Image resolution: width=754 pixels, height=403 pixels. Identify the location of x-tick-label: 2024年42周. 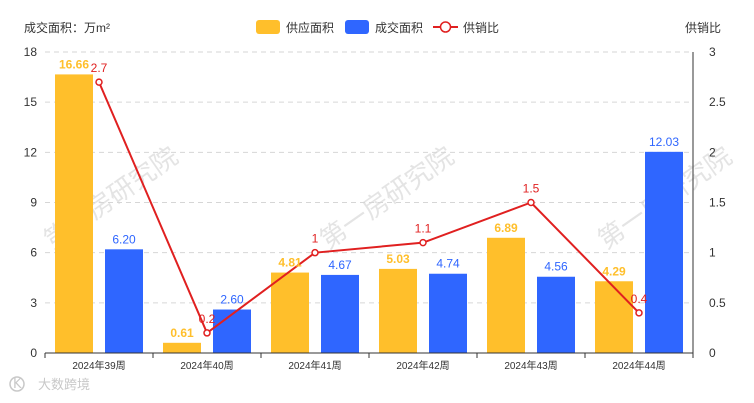
(422, 365).